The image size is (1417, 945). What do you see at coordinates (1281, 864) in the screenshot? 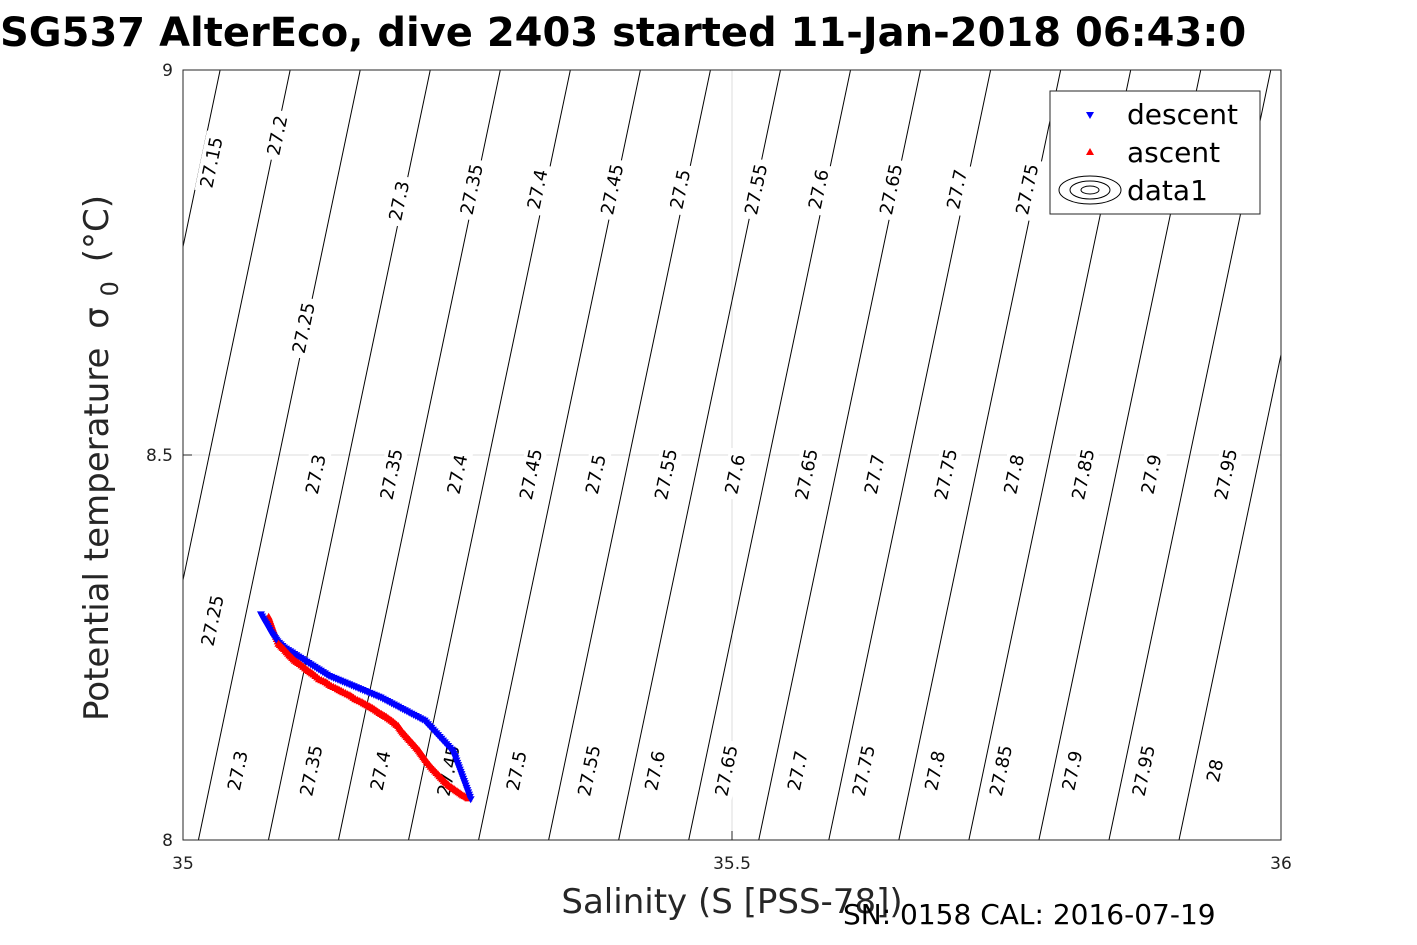
I see `x-tick-label: 36` at bounding box center [1281, 864].